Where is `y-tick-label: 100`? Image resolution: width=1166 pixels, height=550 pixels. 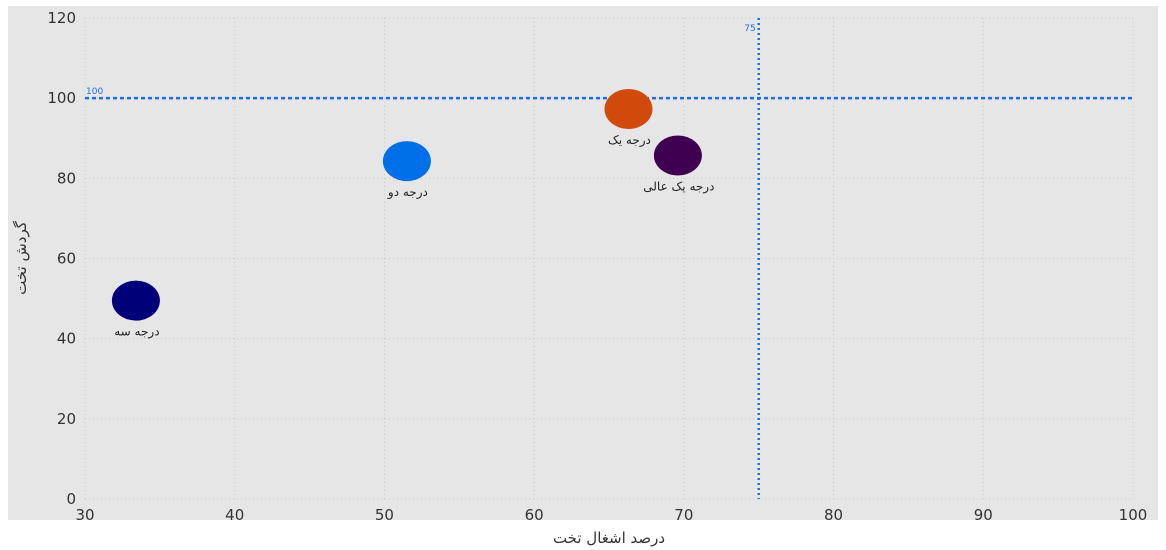 y-tick-label: 100 is located at coordinates (61, 98).